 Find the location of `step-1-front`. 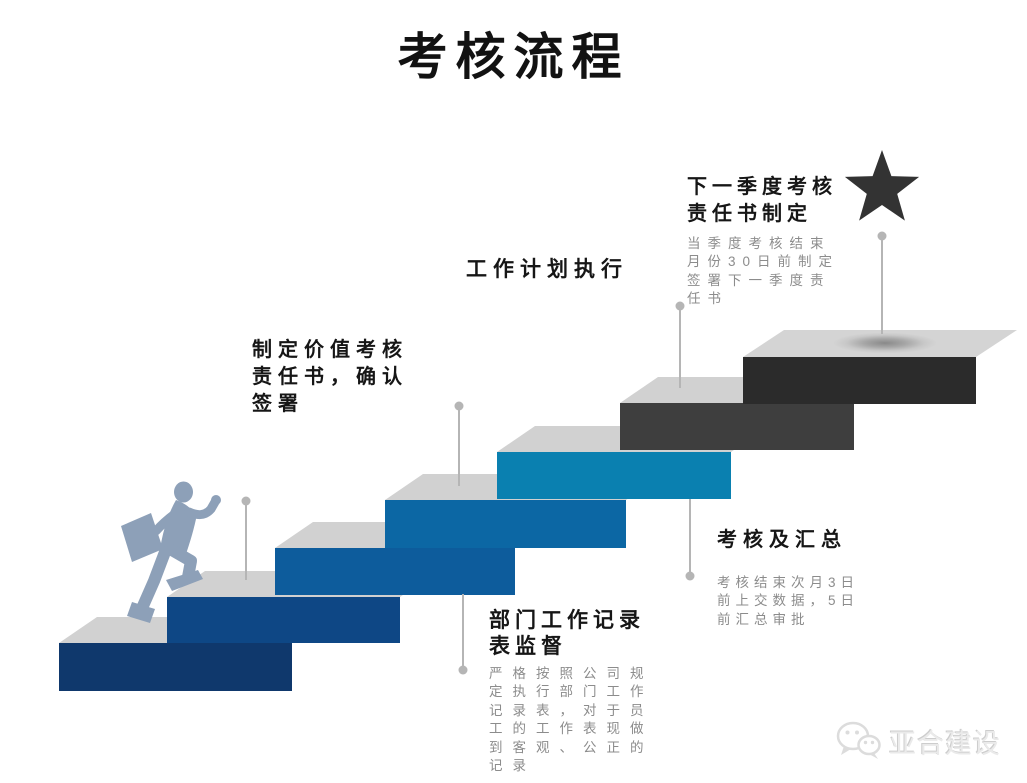

step-1-front is located at coordinates (175, 667).